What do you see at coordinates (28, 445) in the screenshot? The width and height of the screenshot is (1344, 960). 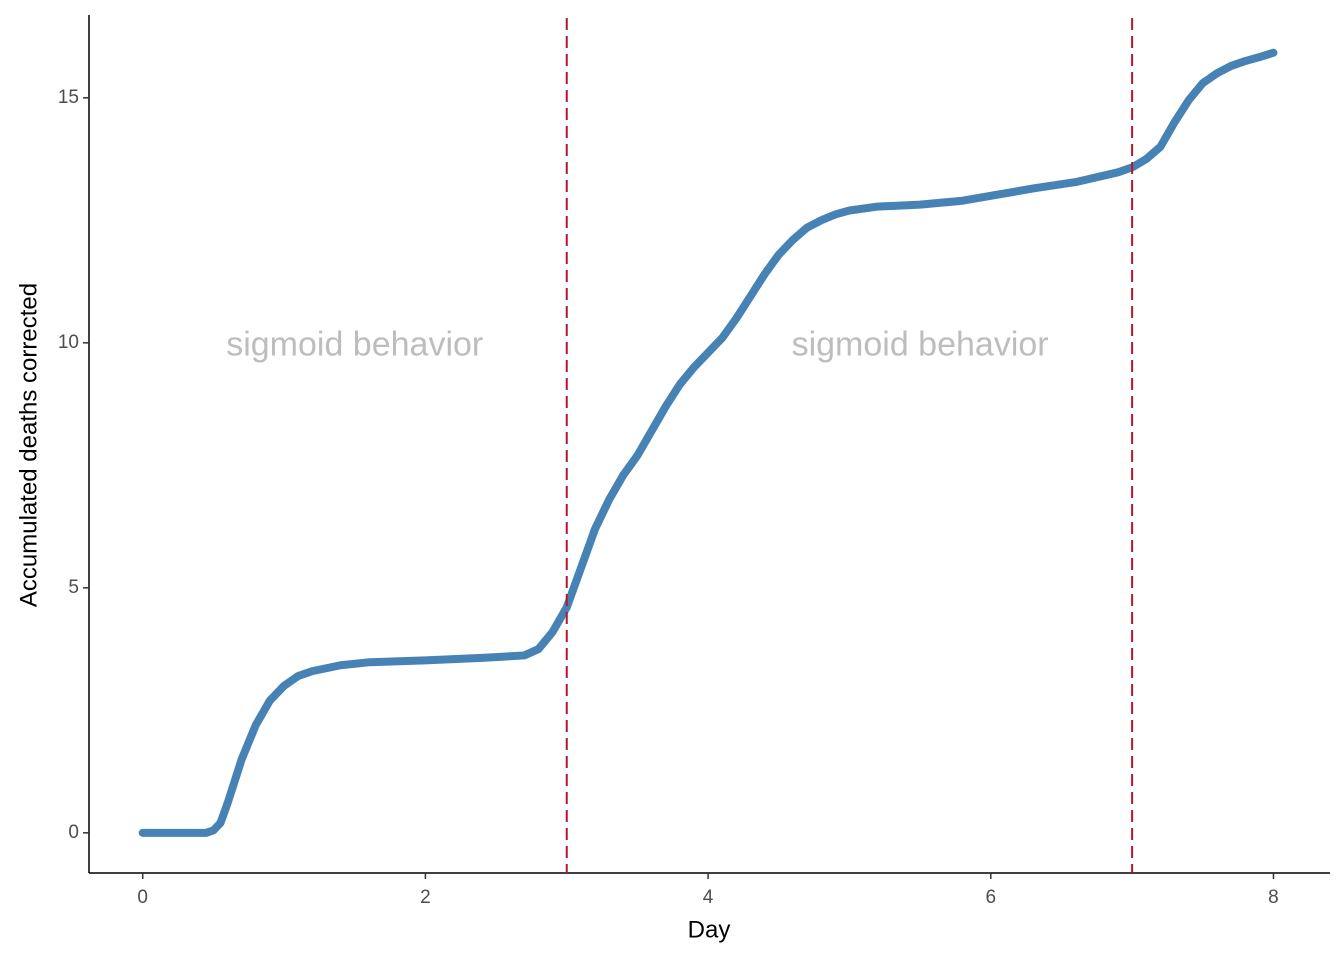 I see `y-axis-label: Accumulated deaths corrected` at bounding box center [28, 445].